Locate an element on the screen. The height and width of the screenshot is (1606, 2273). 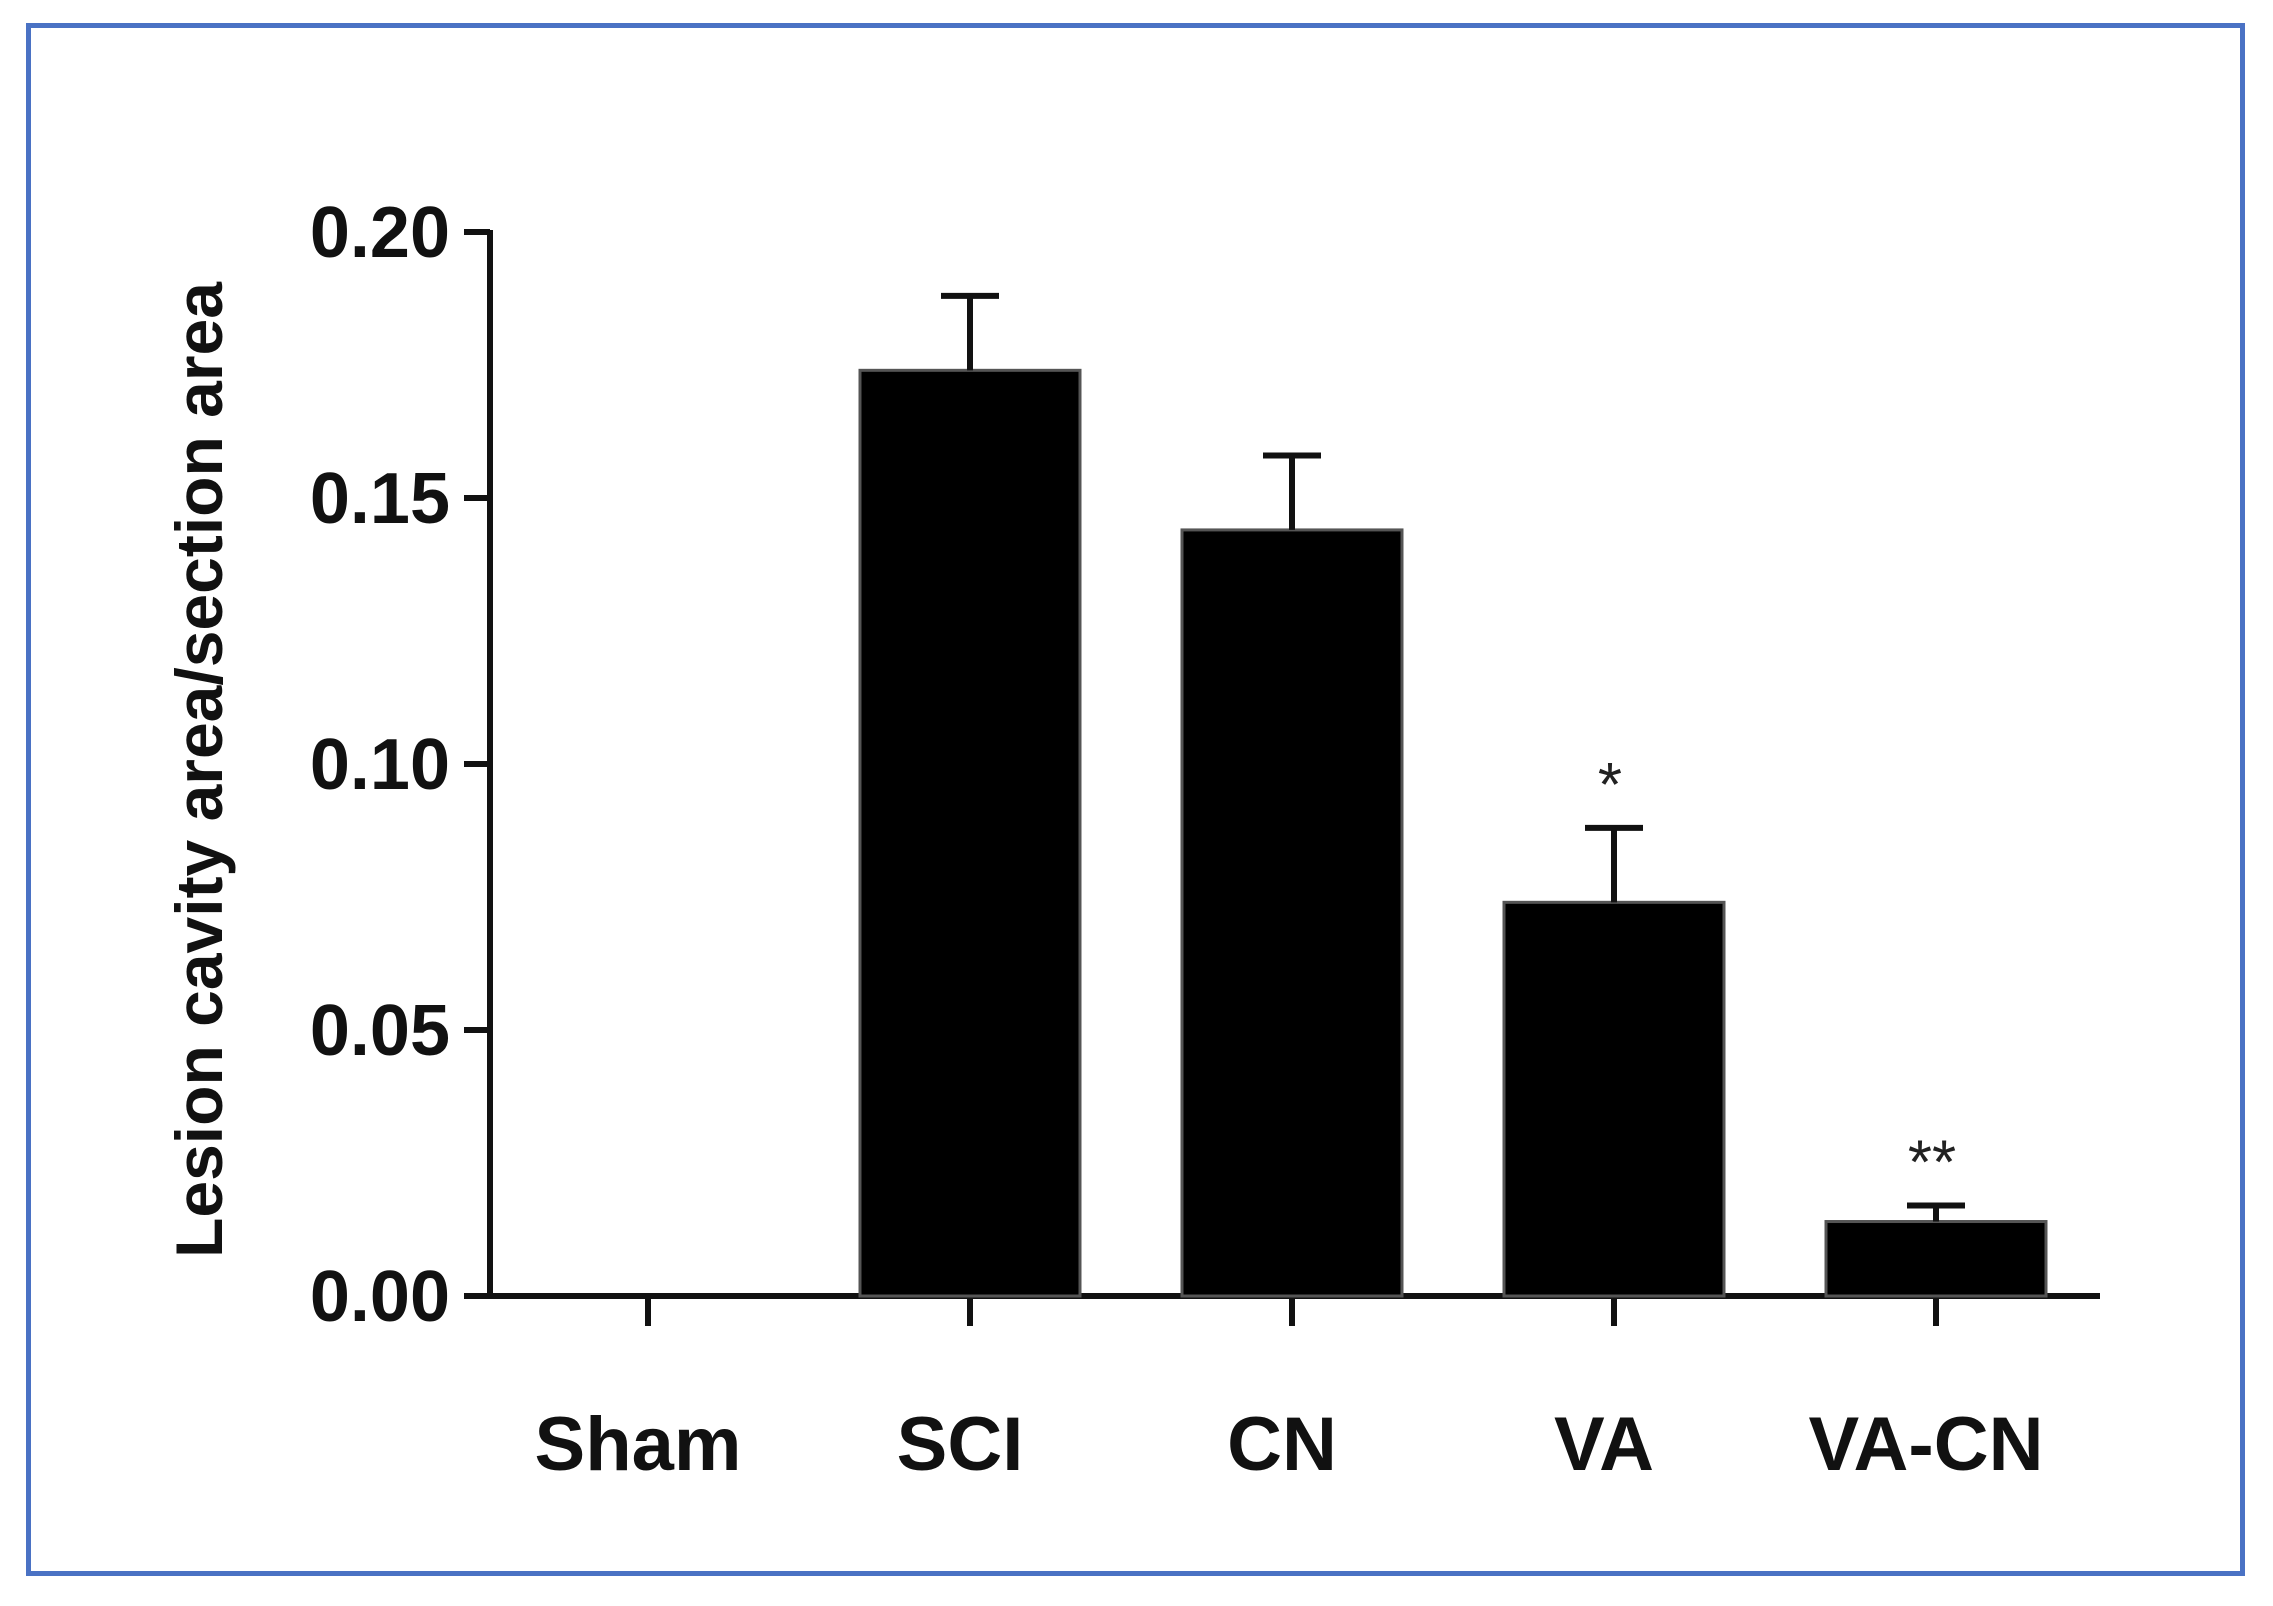
x-category-label-3: VA is located at coordinates (1604, 1444).